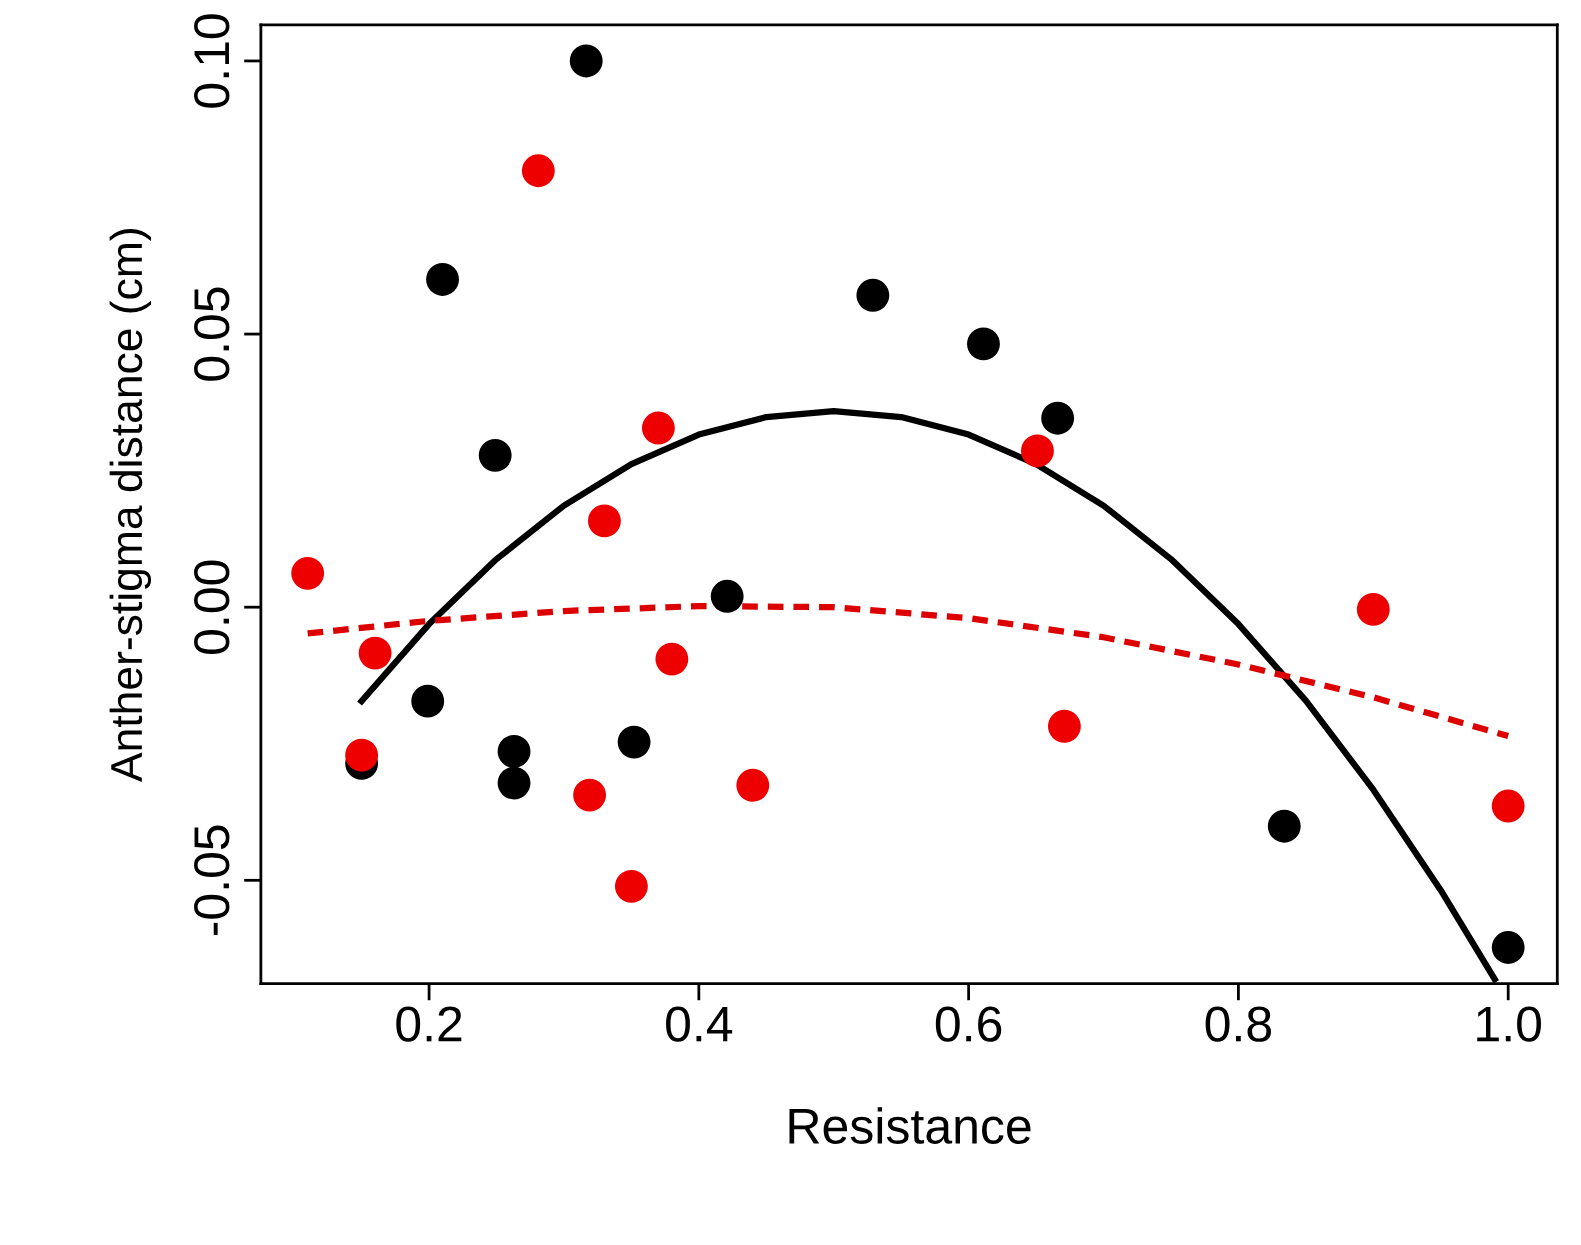  What do you see at coordinates (968, 1024) in the screenshot?
I see `x-tick-label: 0.6` at bounding box center [968, 1024].